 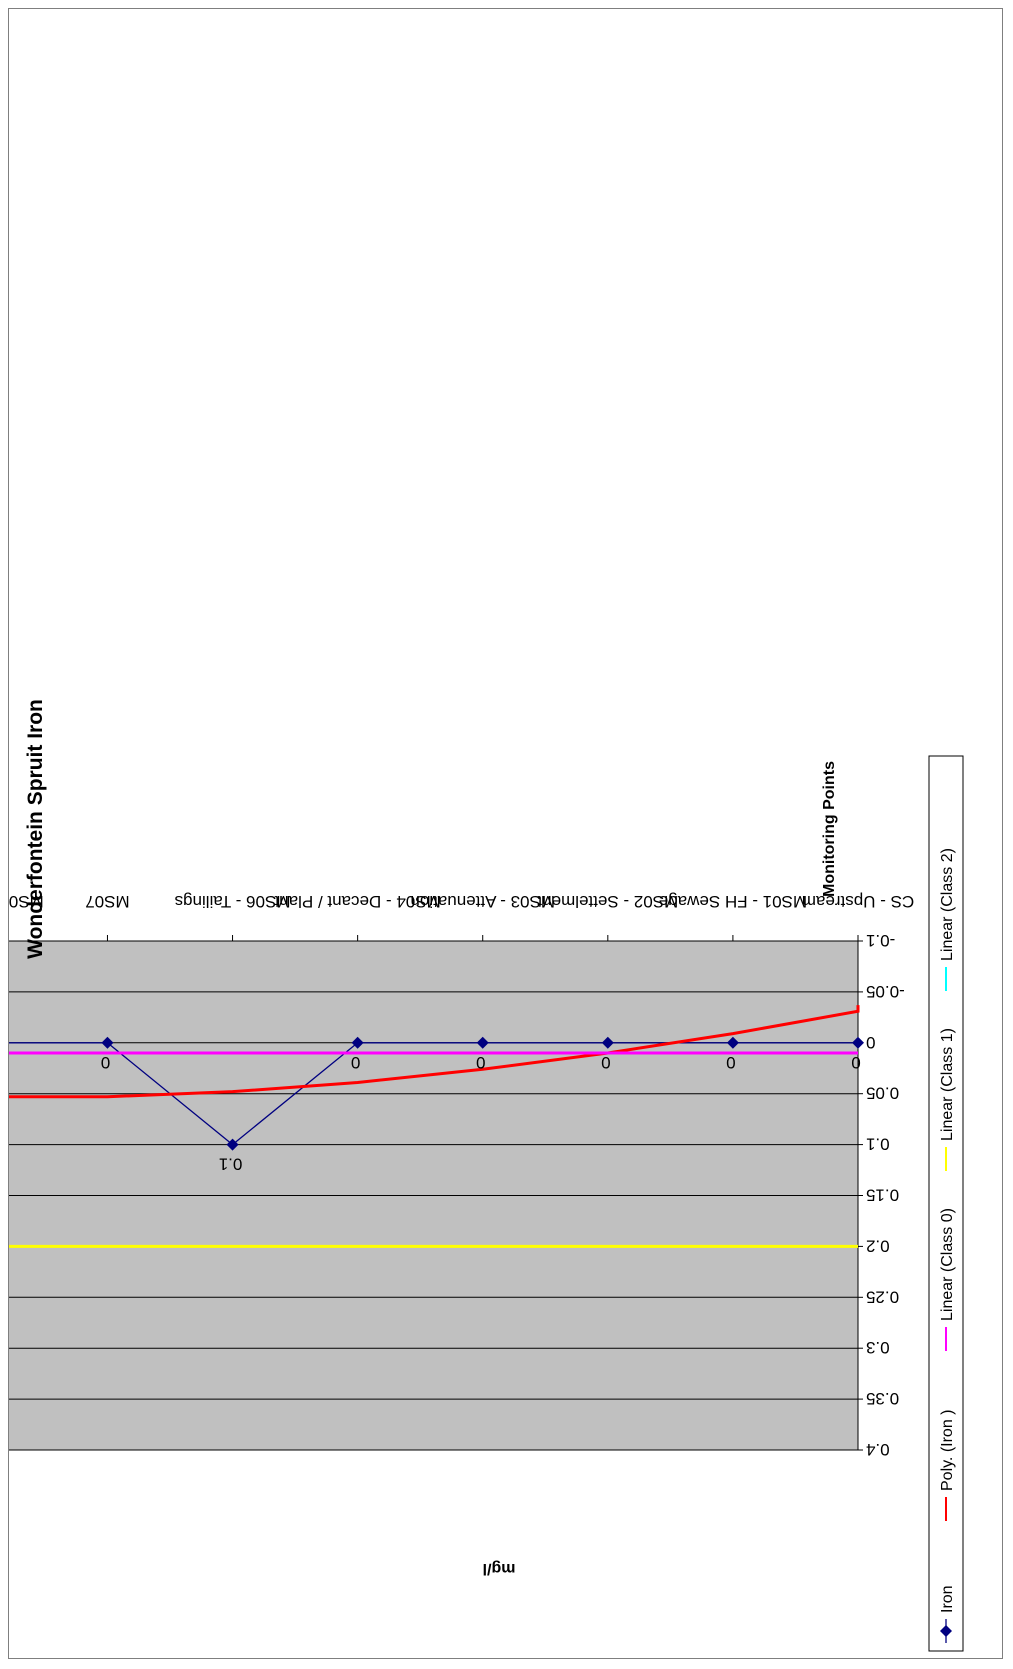 What do you see at coordinates (947, 1084) in the screenshot?
I see `legend-label: Linear (Class 1)` at bounding box center [947, 1084].